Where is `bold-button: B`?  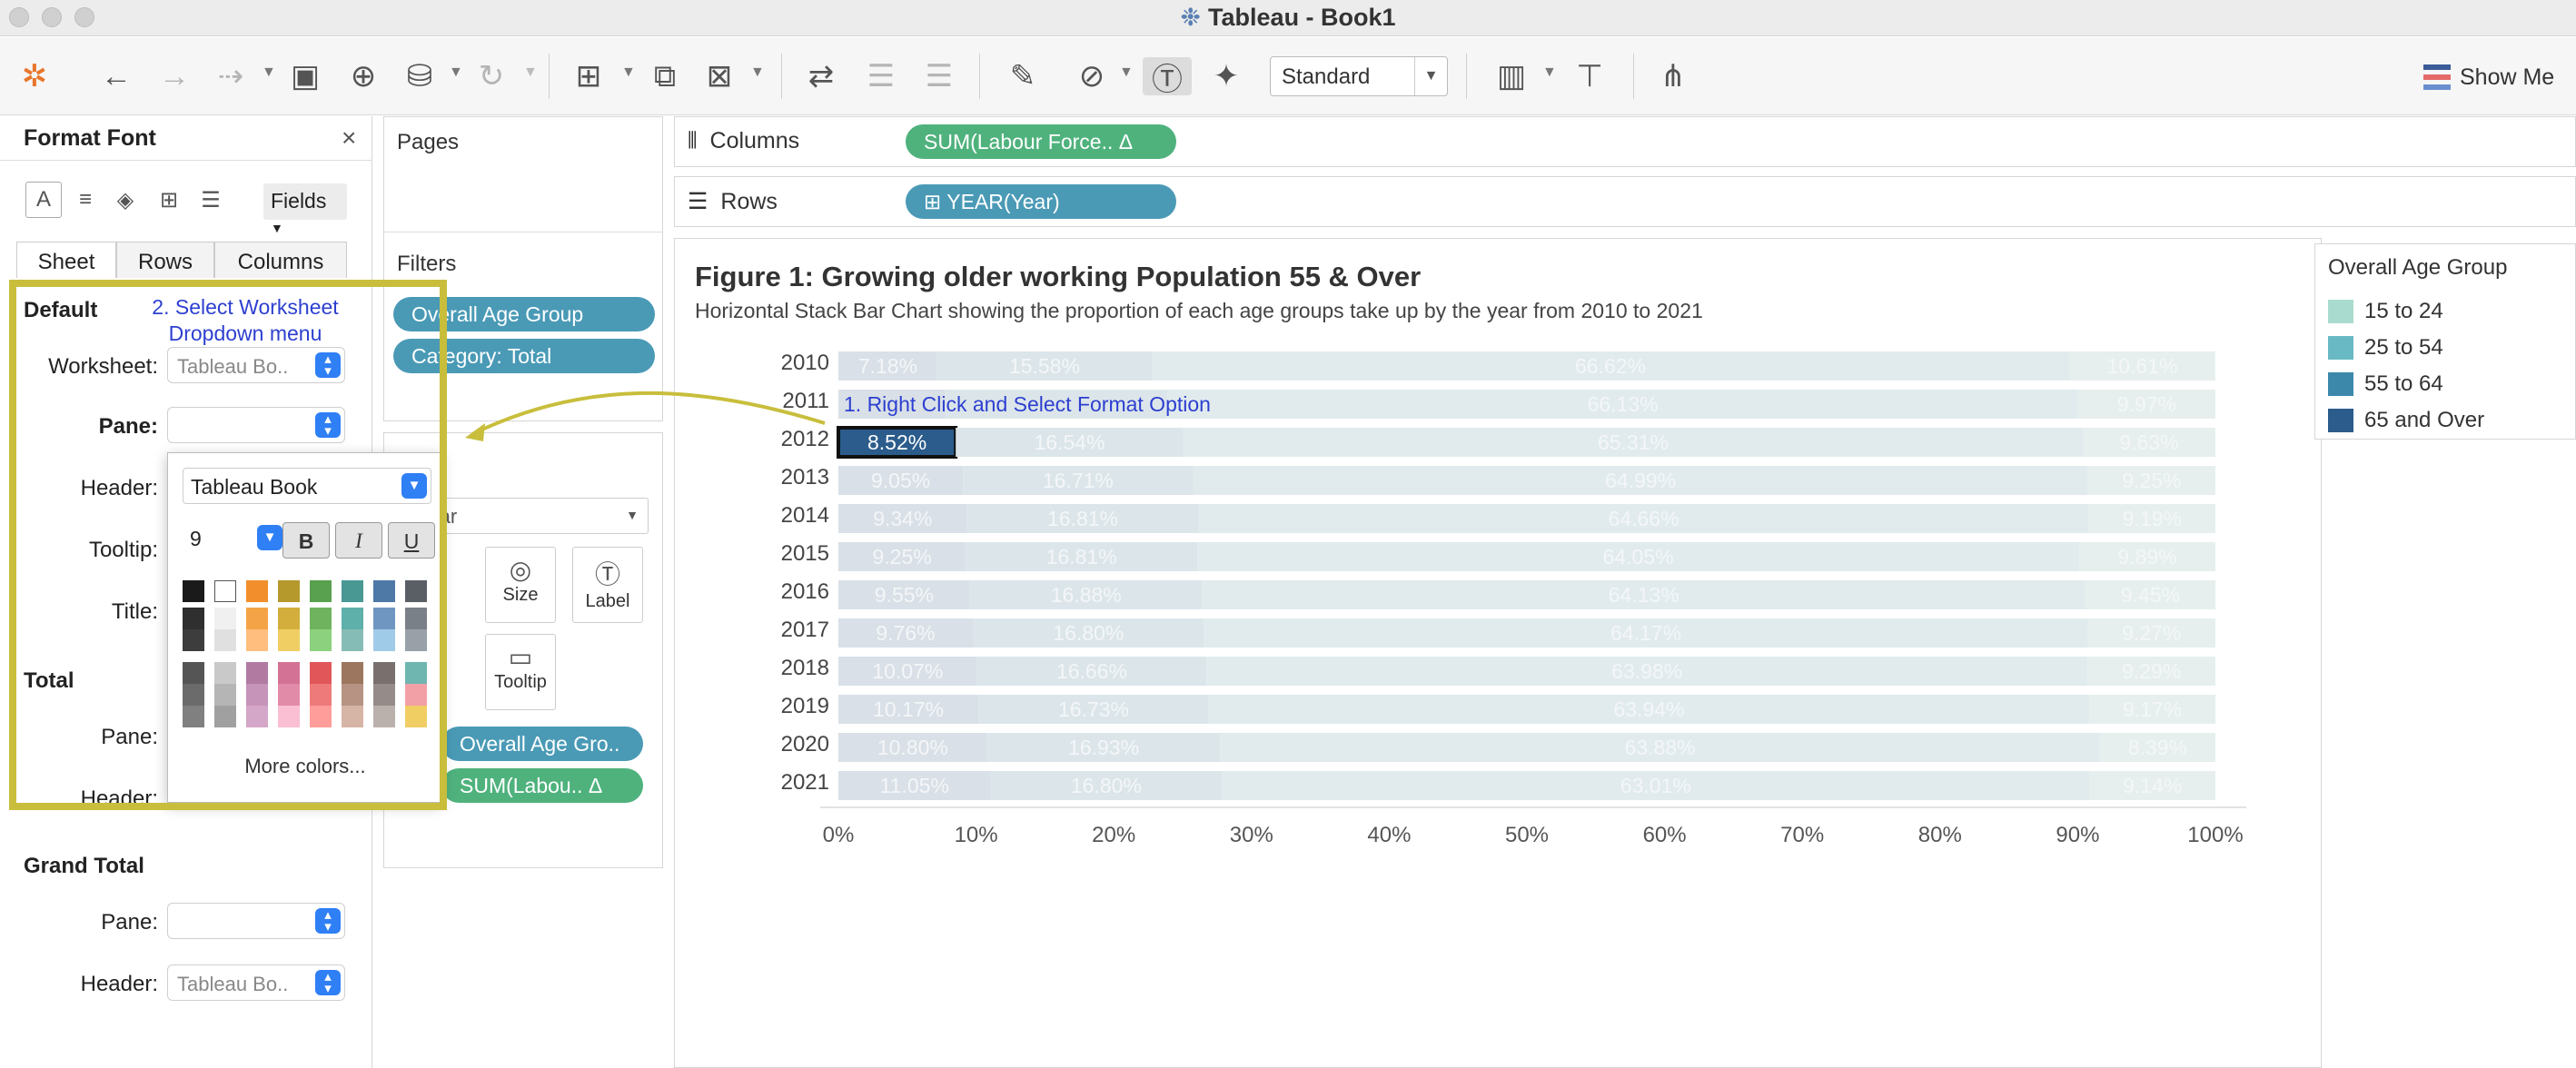
bold-button: B is located at coordinates (306, 540).